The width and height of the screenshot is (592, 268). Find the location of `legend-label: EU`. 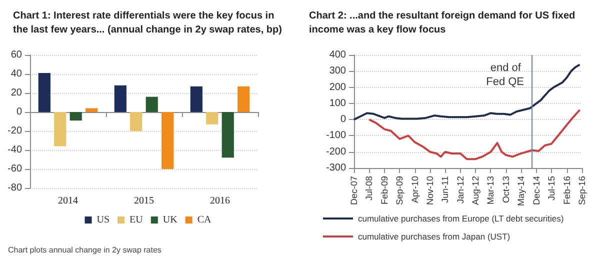

legend-label: EU is located at coordinates (137, 220).